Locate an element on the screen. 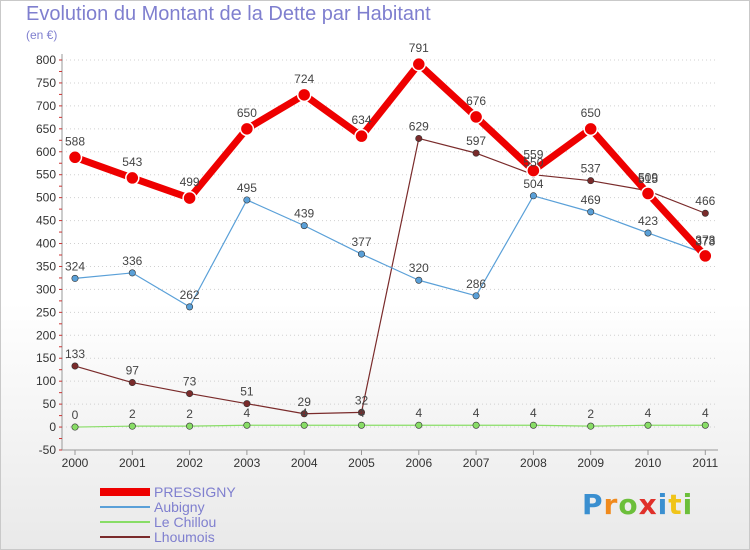 This screenshot has height=550, width=750. legend-item-3: Lhoumois is located at coordinates (230, 537).